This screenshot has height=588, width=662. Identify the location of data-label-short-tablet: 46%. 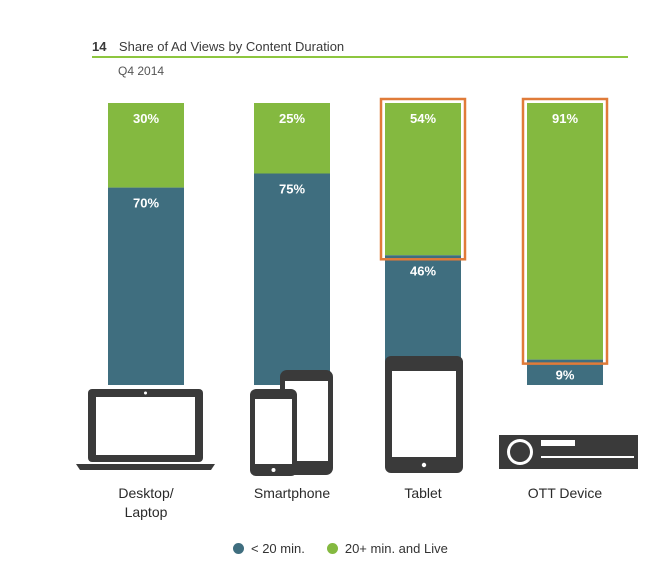
(423, 270).